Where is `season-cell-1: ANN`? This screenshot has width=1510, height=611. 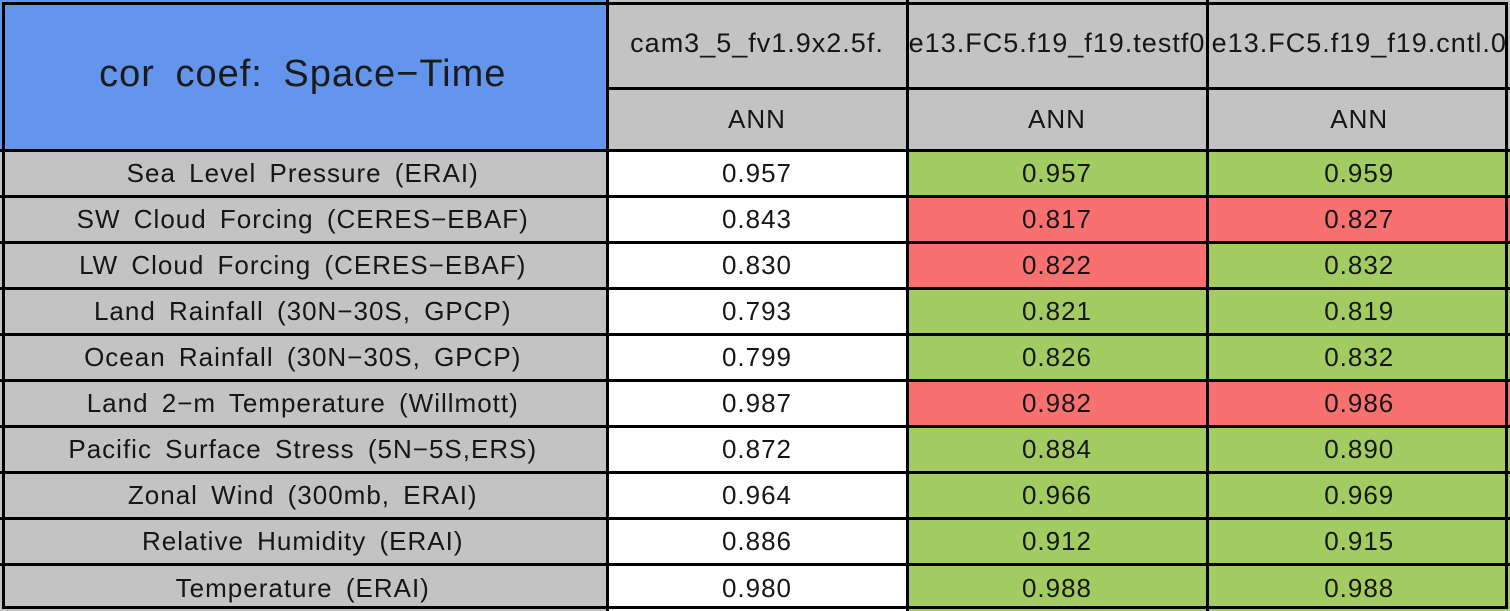
season-cell-1: ANN is located at coordinates (757, 119).